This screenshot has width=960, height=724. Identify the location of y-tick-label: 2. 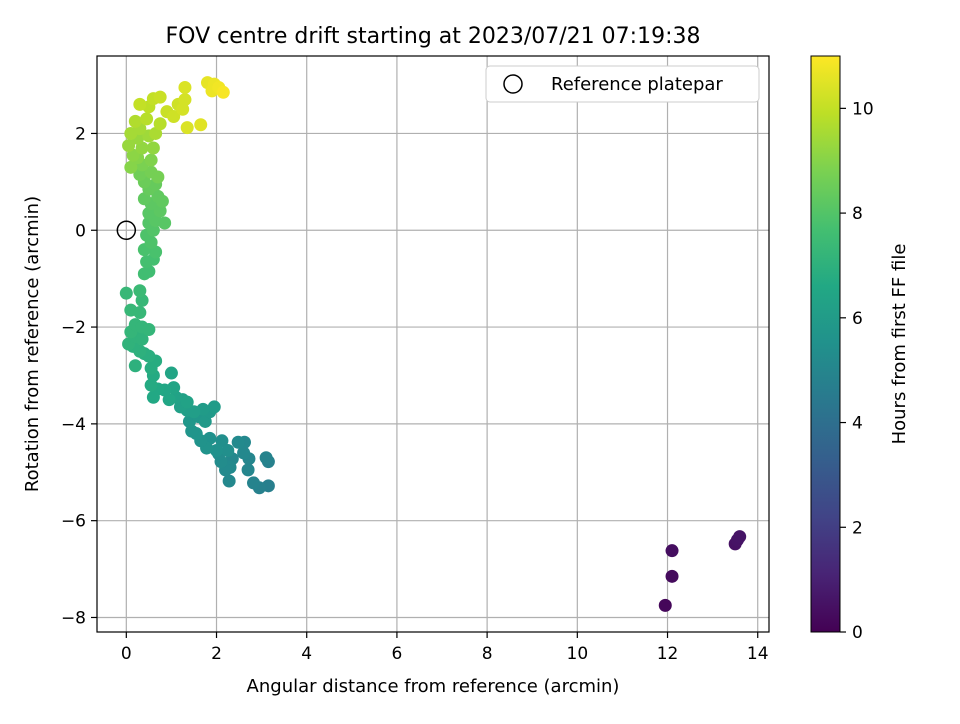
(80, 134).